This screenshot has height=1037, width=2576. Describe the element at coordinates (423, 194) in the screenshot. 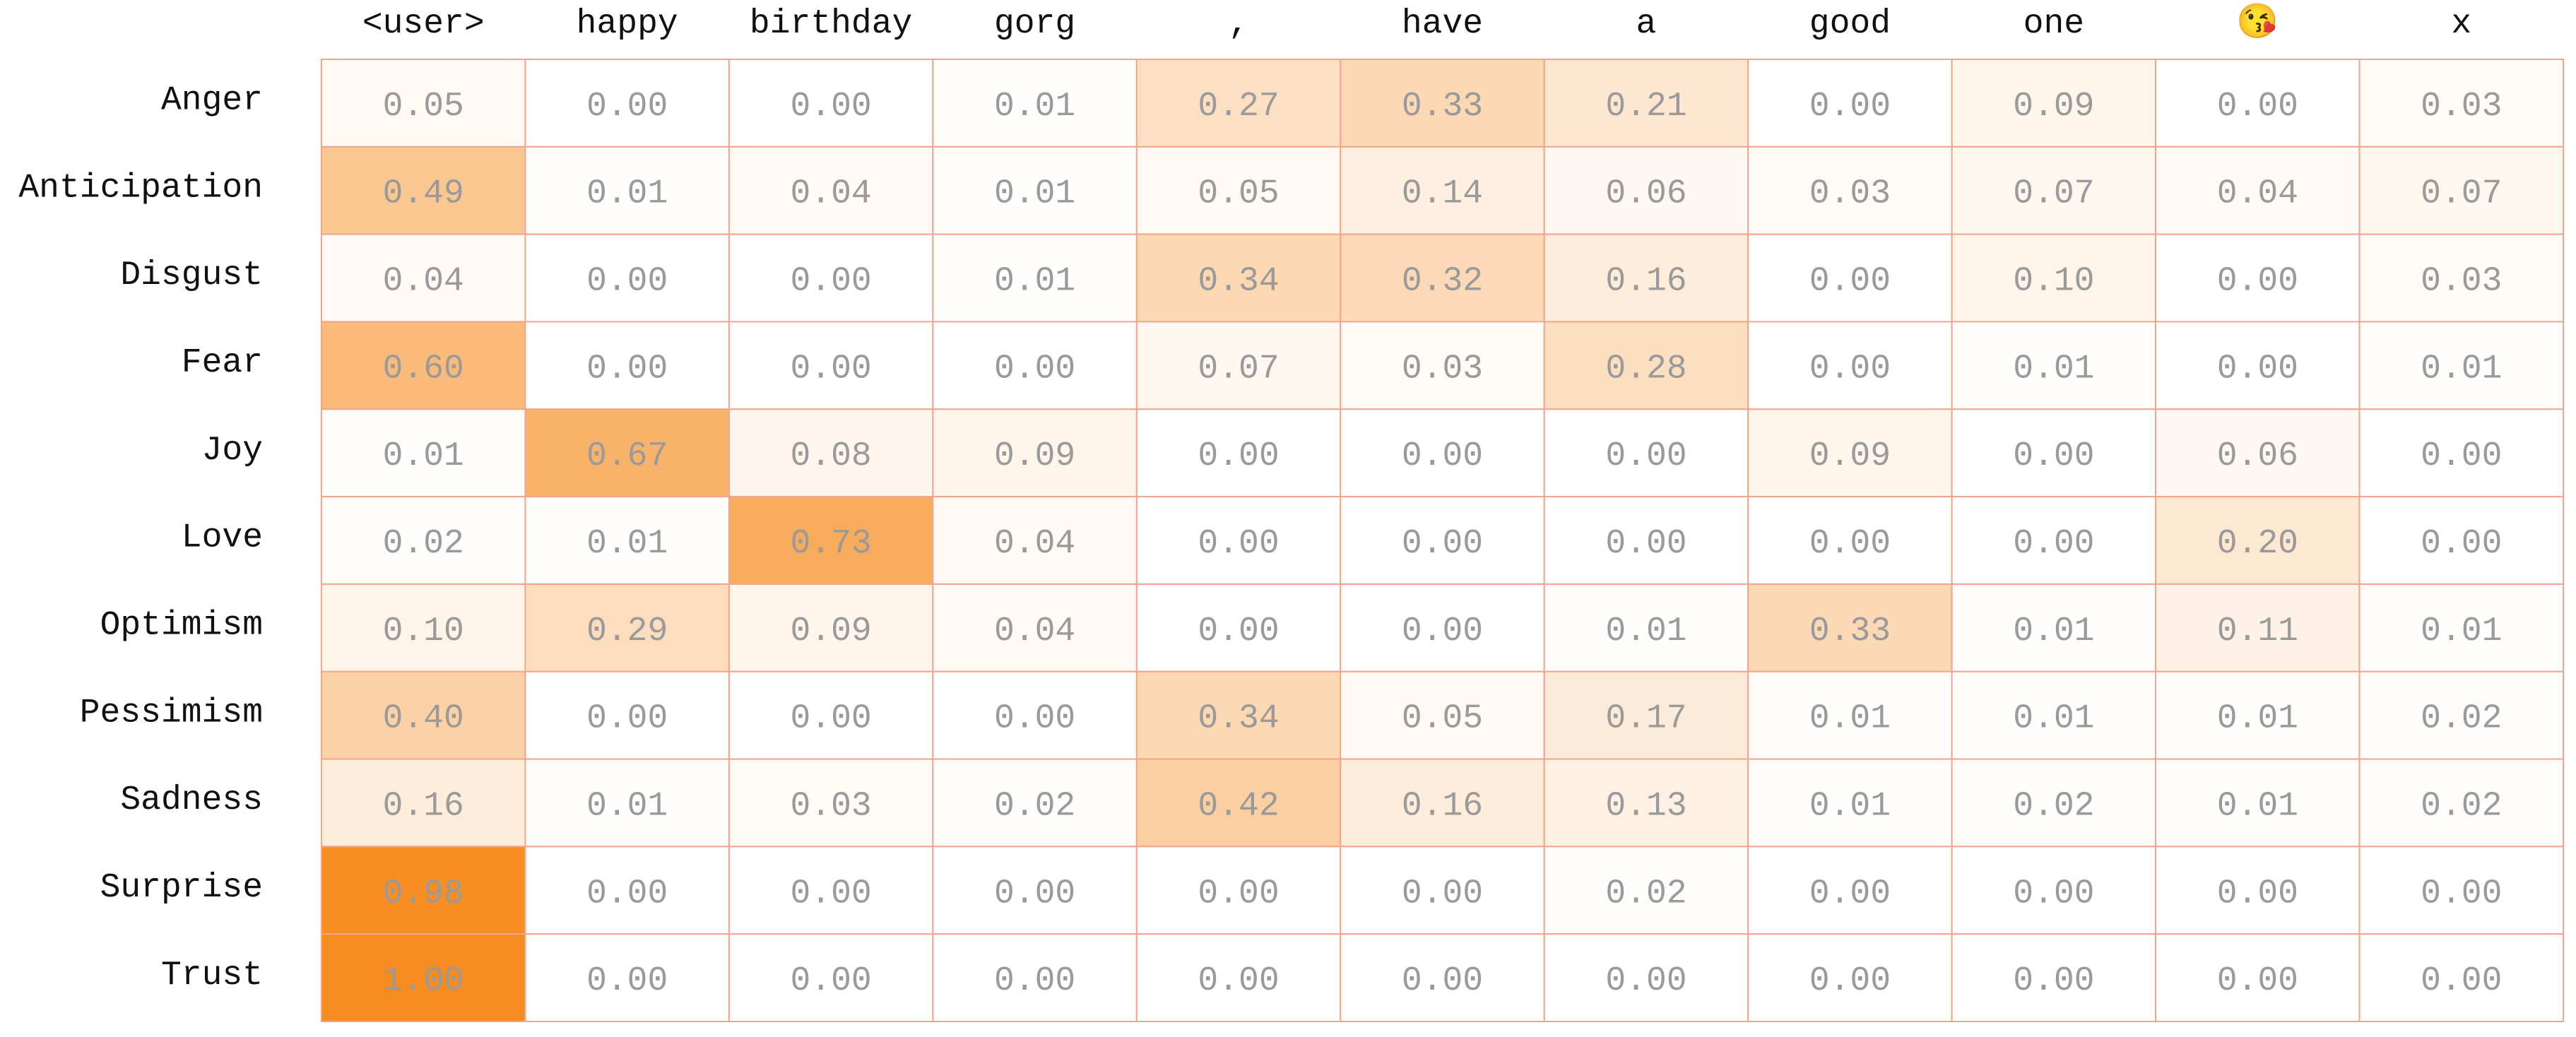

I see `cell-value-label: 0.49` at that location.